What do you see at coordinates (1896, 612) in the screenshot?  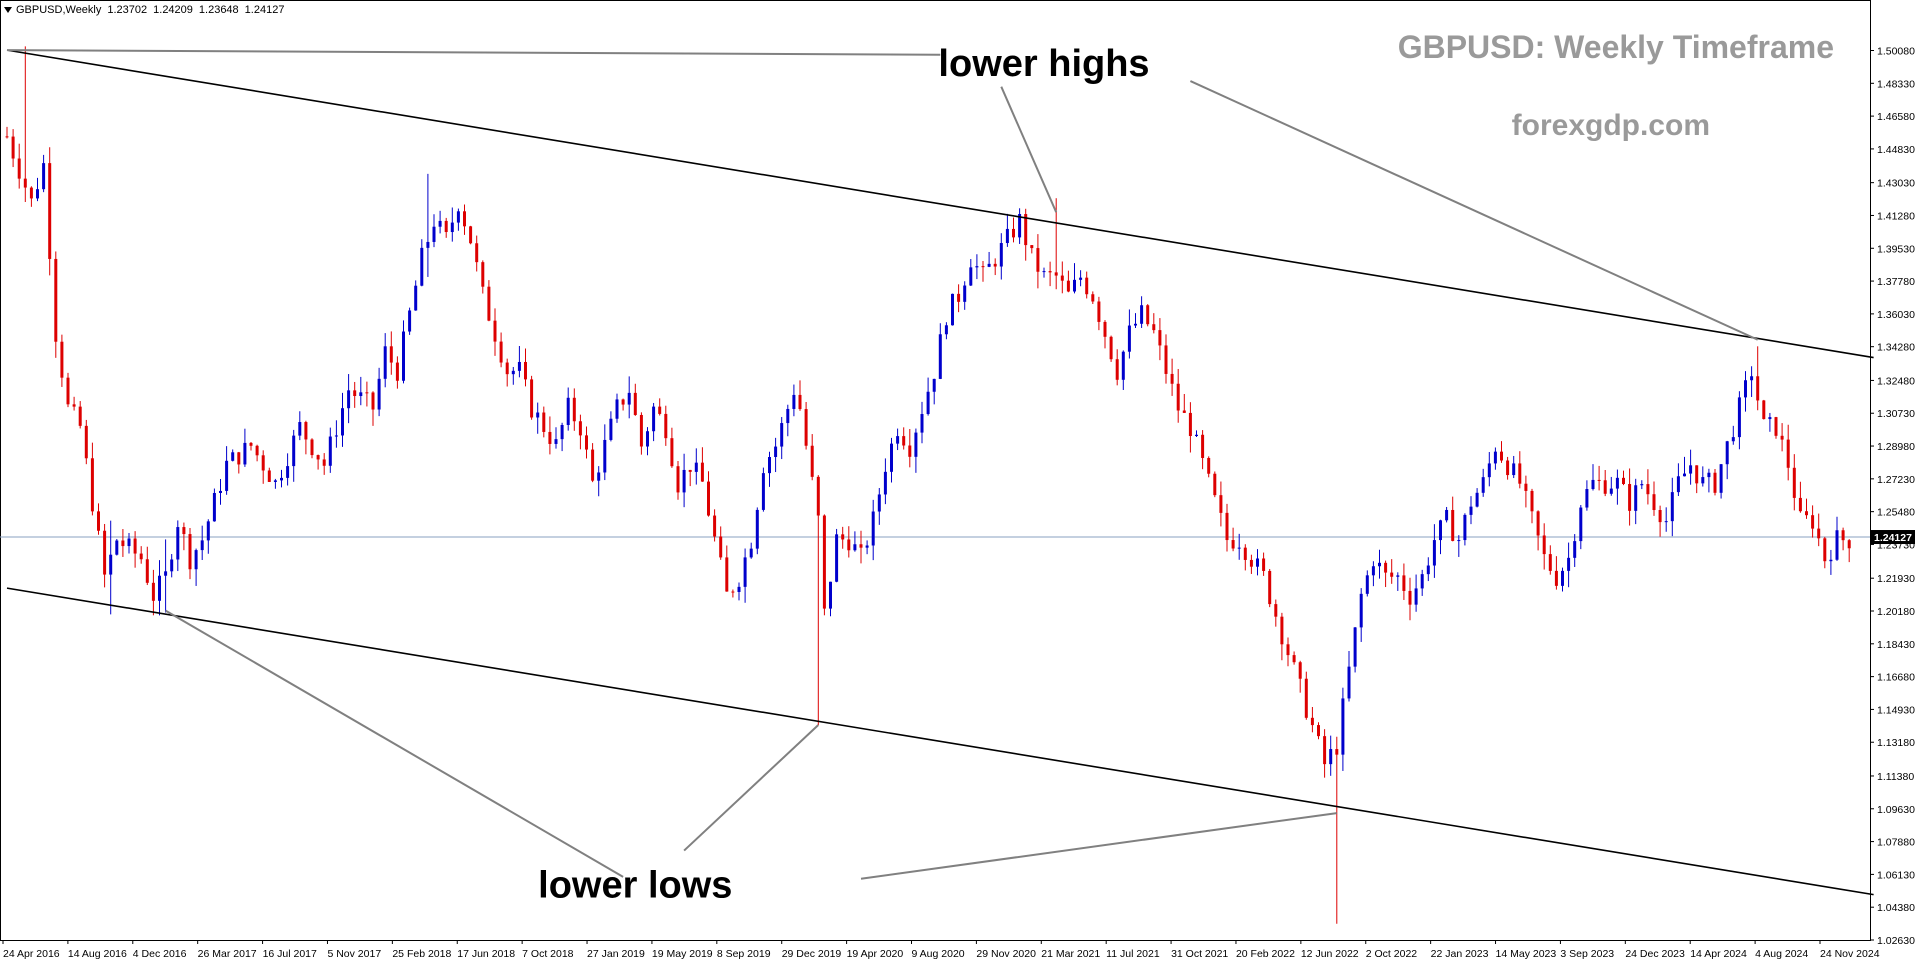 I see `y-tick-label: 1.20180` at bounding box center [1896, 612].